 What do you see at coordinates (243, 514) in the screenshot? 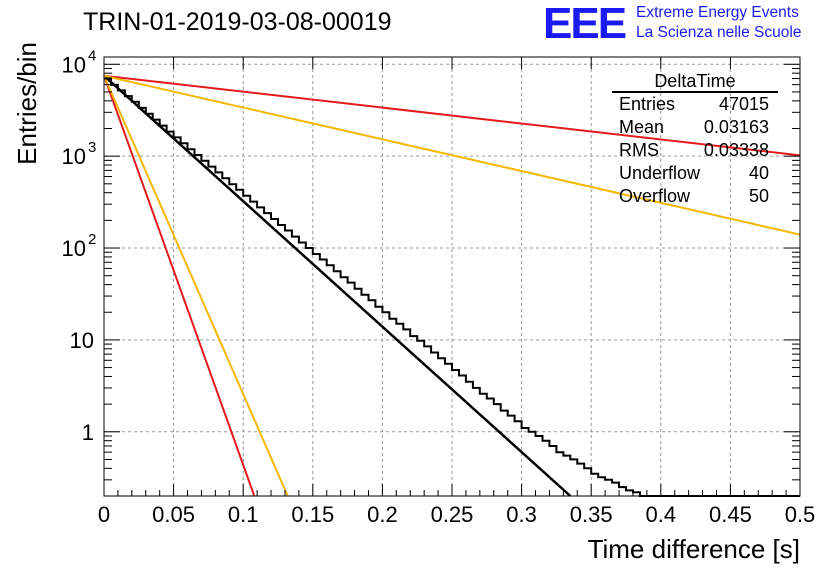
I see `x-tick-label: 0.1` at bounding box center [243, 514].